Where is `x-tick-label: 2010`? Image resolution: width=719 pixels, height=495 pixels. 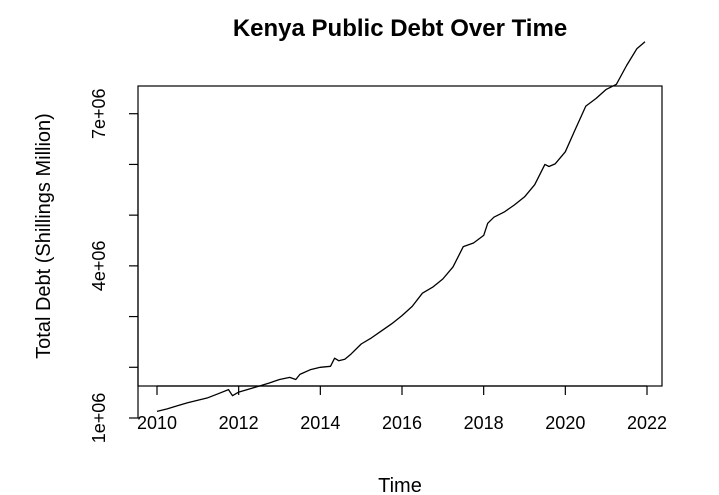
x-tick-label: 2010 is located at coordinates (157, 423).